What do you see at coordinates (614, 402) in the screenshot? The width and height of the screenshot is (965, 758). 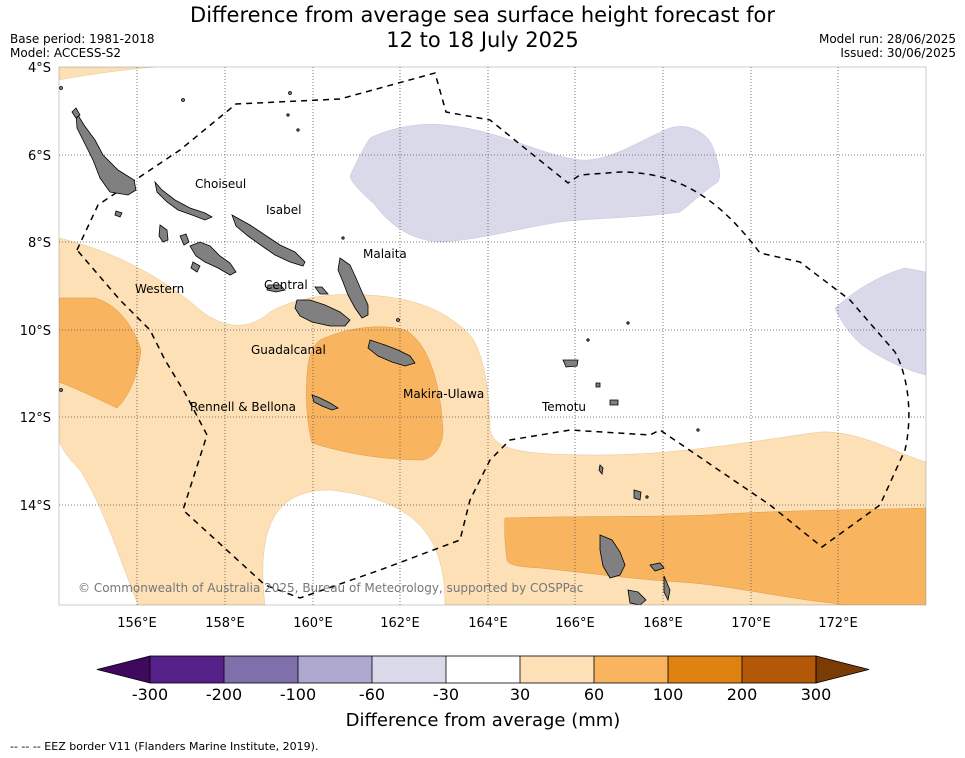 I see `island-vanikoro` at bounding box center [614, 402].